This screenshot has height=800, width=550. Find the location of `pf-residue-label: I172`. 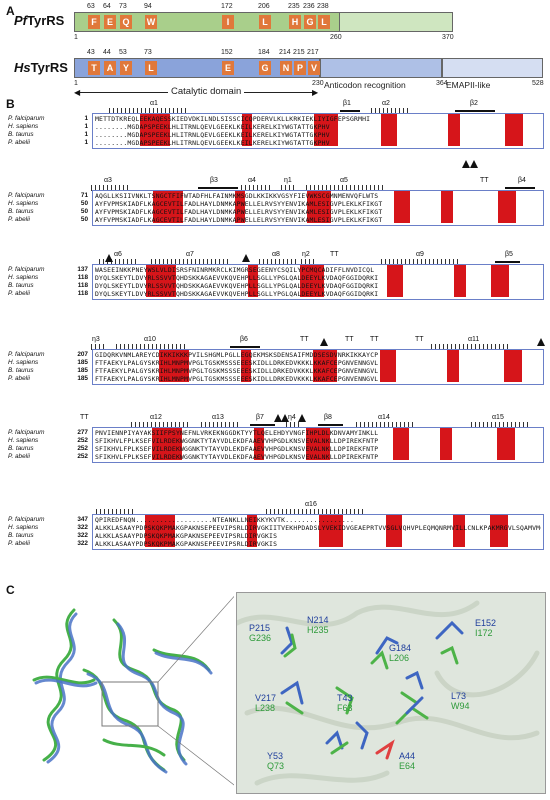

pf-residue-label: I172 is located at coordinates (484, 633).